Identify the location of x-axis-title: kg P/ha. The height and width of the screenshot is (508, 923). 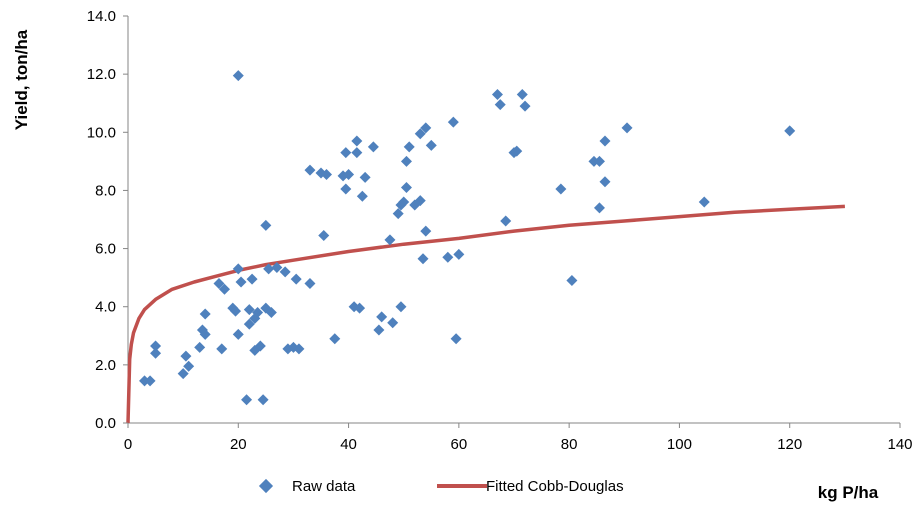
(848, 492).